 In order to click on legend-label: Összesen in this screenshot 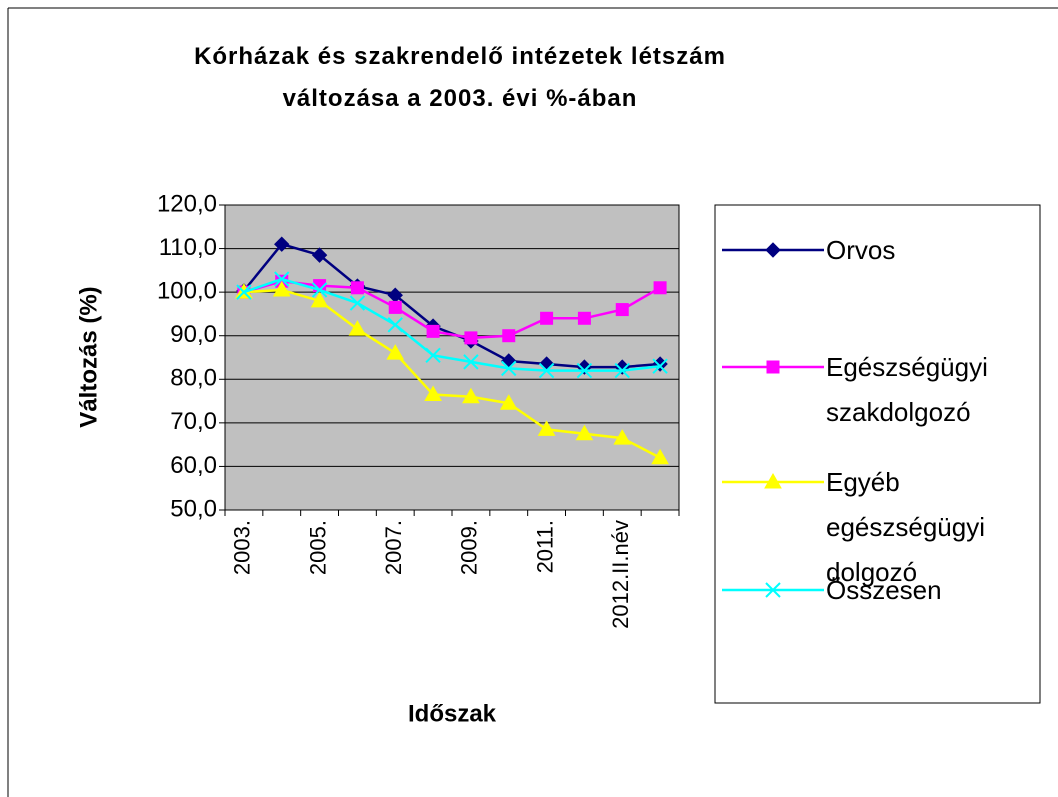, I will do `click(884, 590)`.